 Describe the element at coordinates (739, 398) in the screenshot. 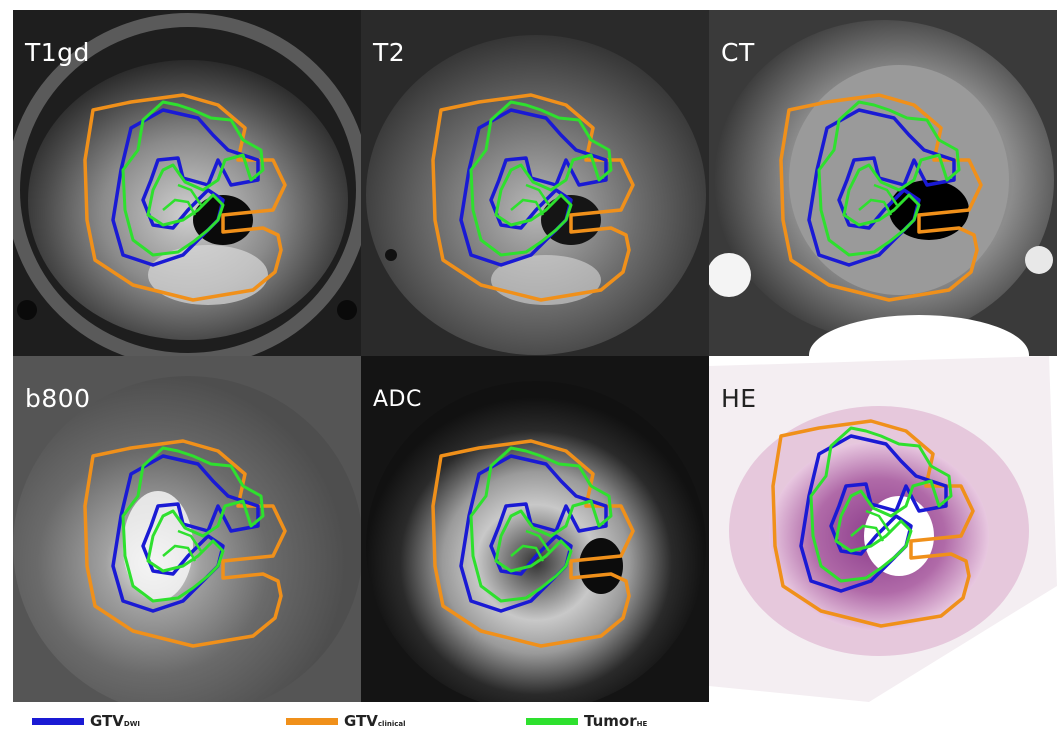

I see `panel-label: HE` at that location.